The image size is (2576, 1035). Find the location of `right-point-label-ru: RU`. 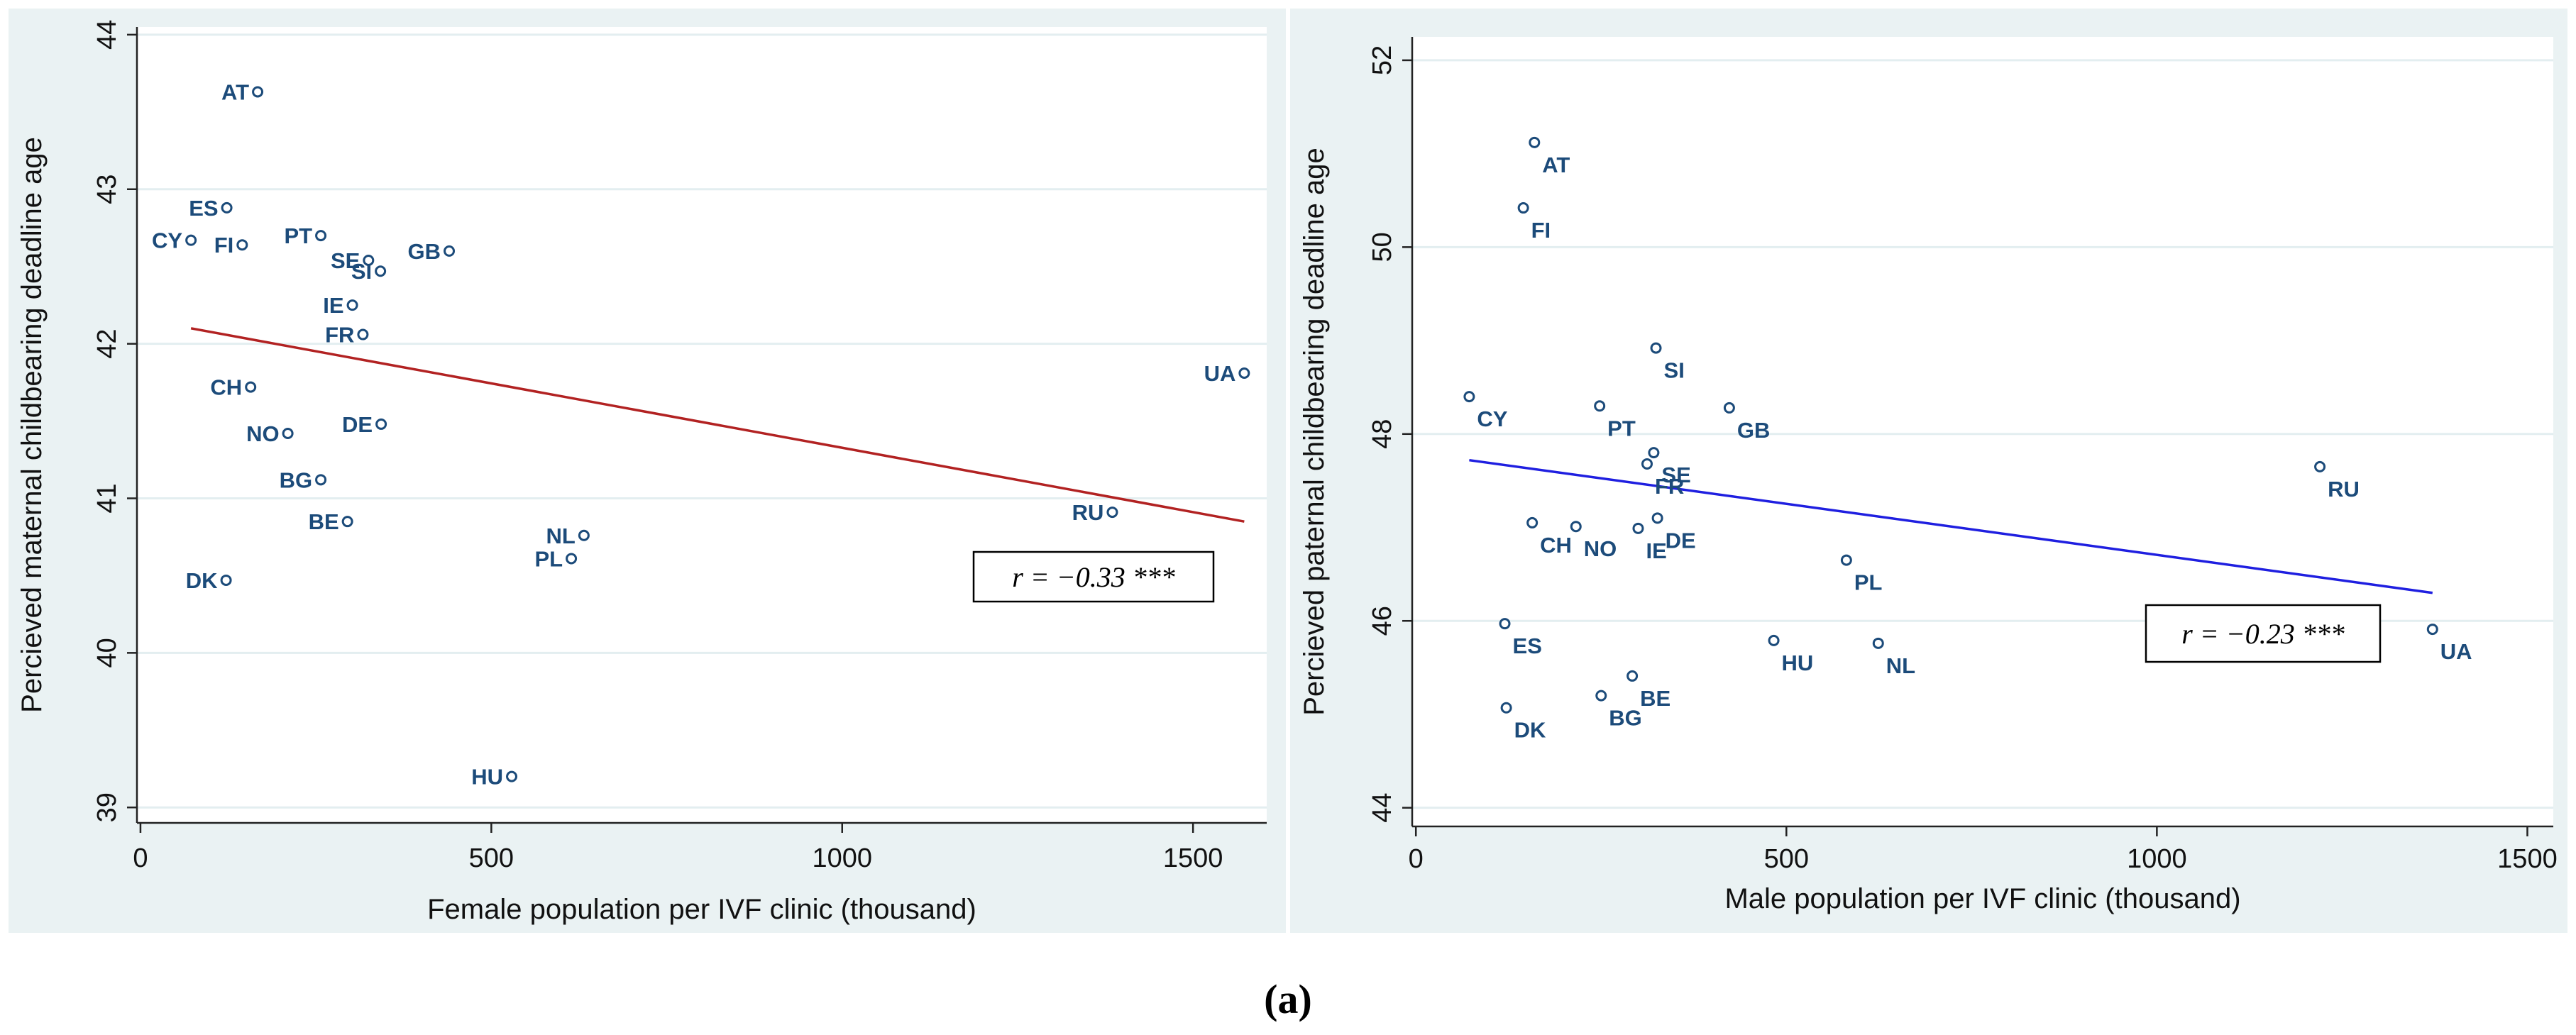

right-point-label-ru: RU is located at coordinates (2344, 489).